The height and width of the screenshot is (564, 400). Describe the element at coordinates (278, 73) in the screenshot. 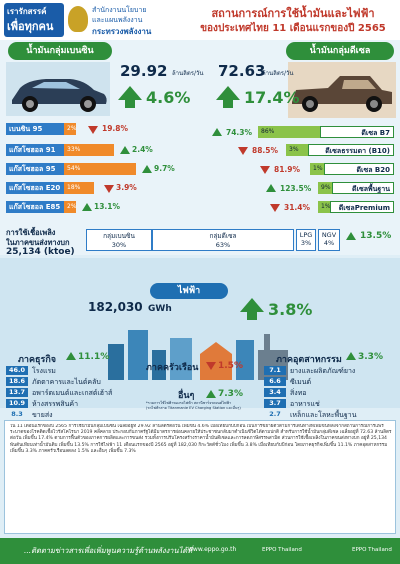

I see `diesel-unit: ล้านลิตร/วัน` at that location.